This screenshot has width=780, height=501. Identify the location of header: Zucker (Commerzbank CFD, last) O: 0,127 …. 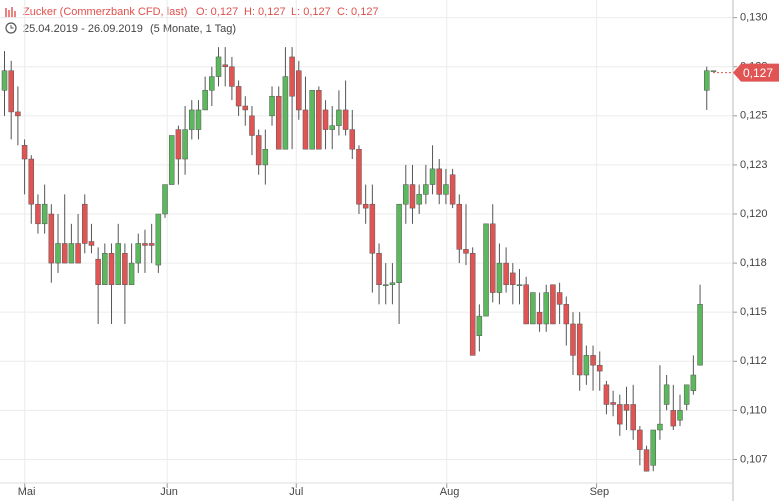
(192, 20).